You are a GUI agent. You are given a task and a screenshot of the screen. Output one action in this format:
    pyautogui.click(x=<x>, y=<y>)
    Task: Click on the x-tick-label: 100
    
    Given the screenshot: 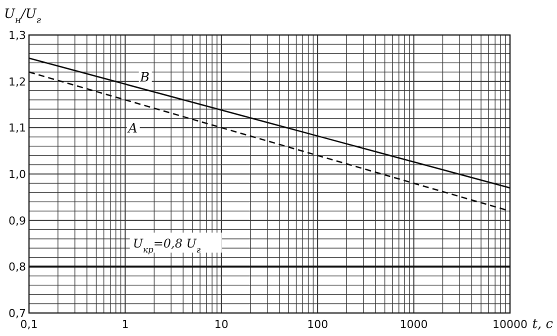 What is the action you would take?
    pyautogui.click(x=317, y=324)
    